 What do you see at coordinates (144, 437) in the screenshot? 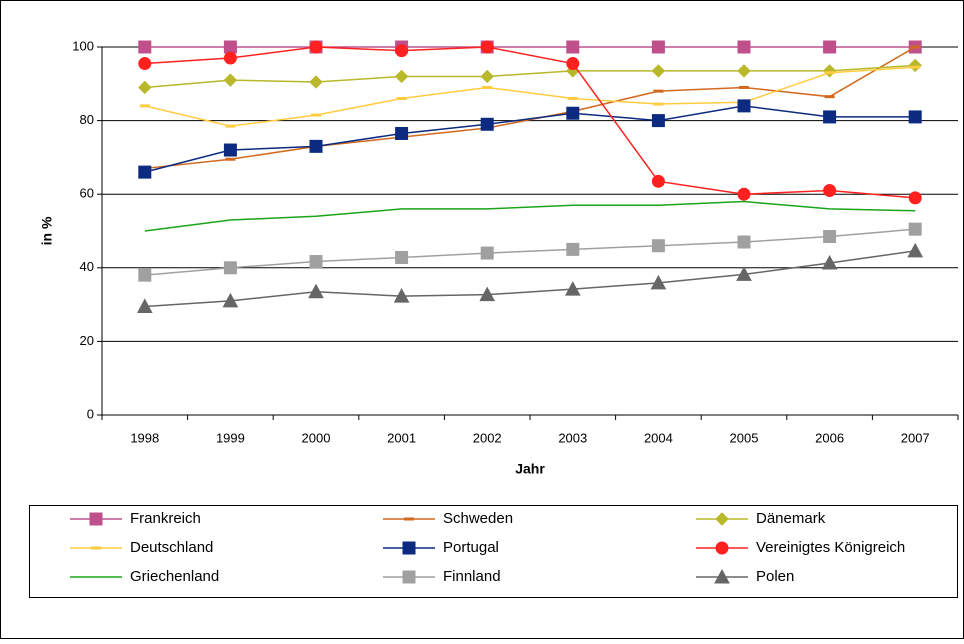
I see `x-tick-label: 1998` at bounding box center [144, 437].